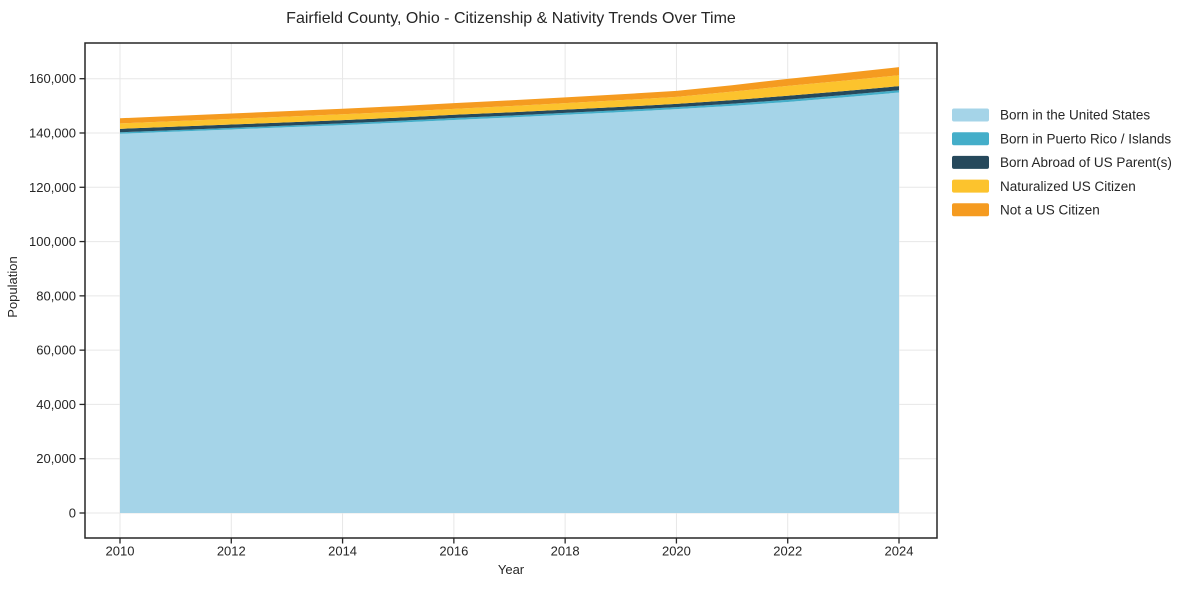 The height and width of the screenshot is (590, 1189). What do you see at coordinates (1068, 186) in the screenshot?
I see `legend-label: Naturalized US Citizen` at bounding box center [1068, 186].